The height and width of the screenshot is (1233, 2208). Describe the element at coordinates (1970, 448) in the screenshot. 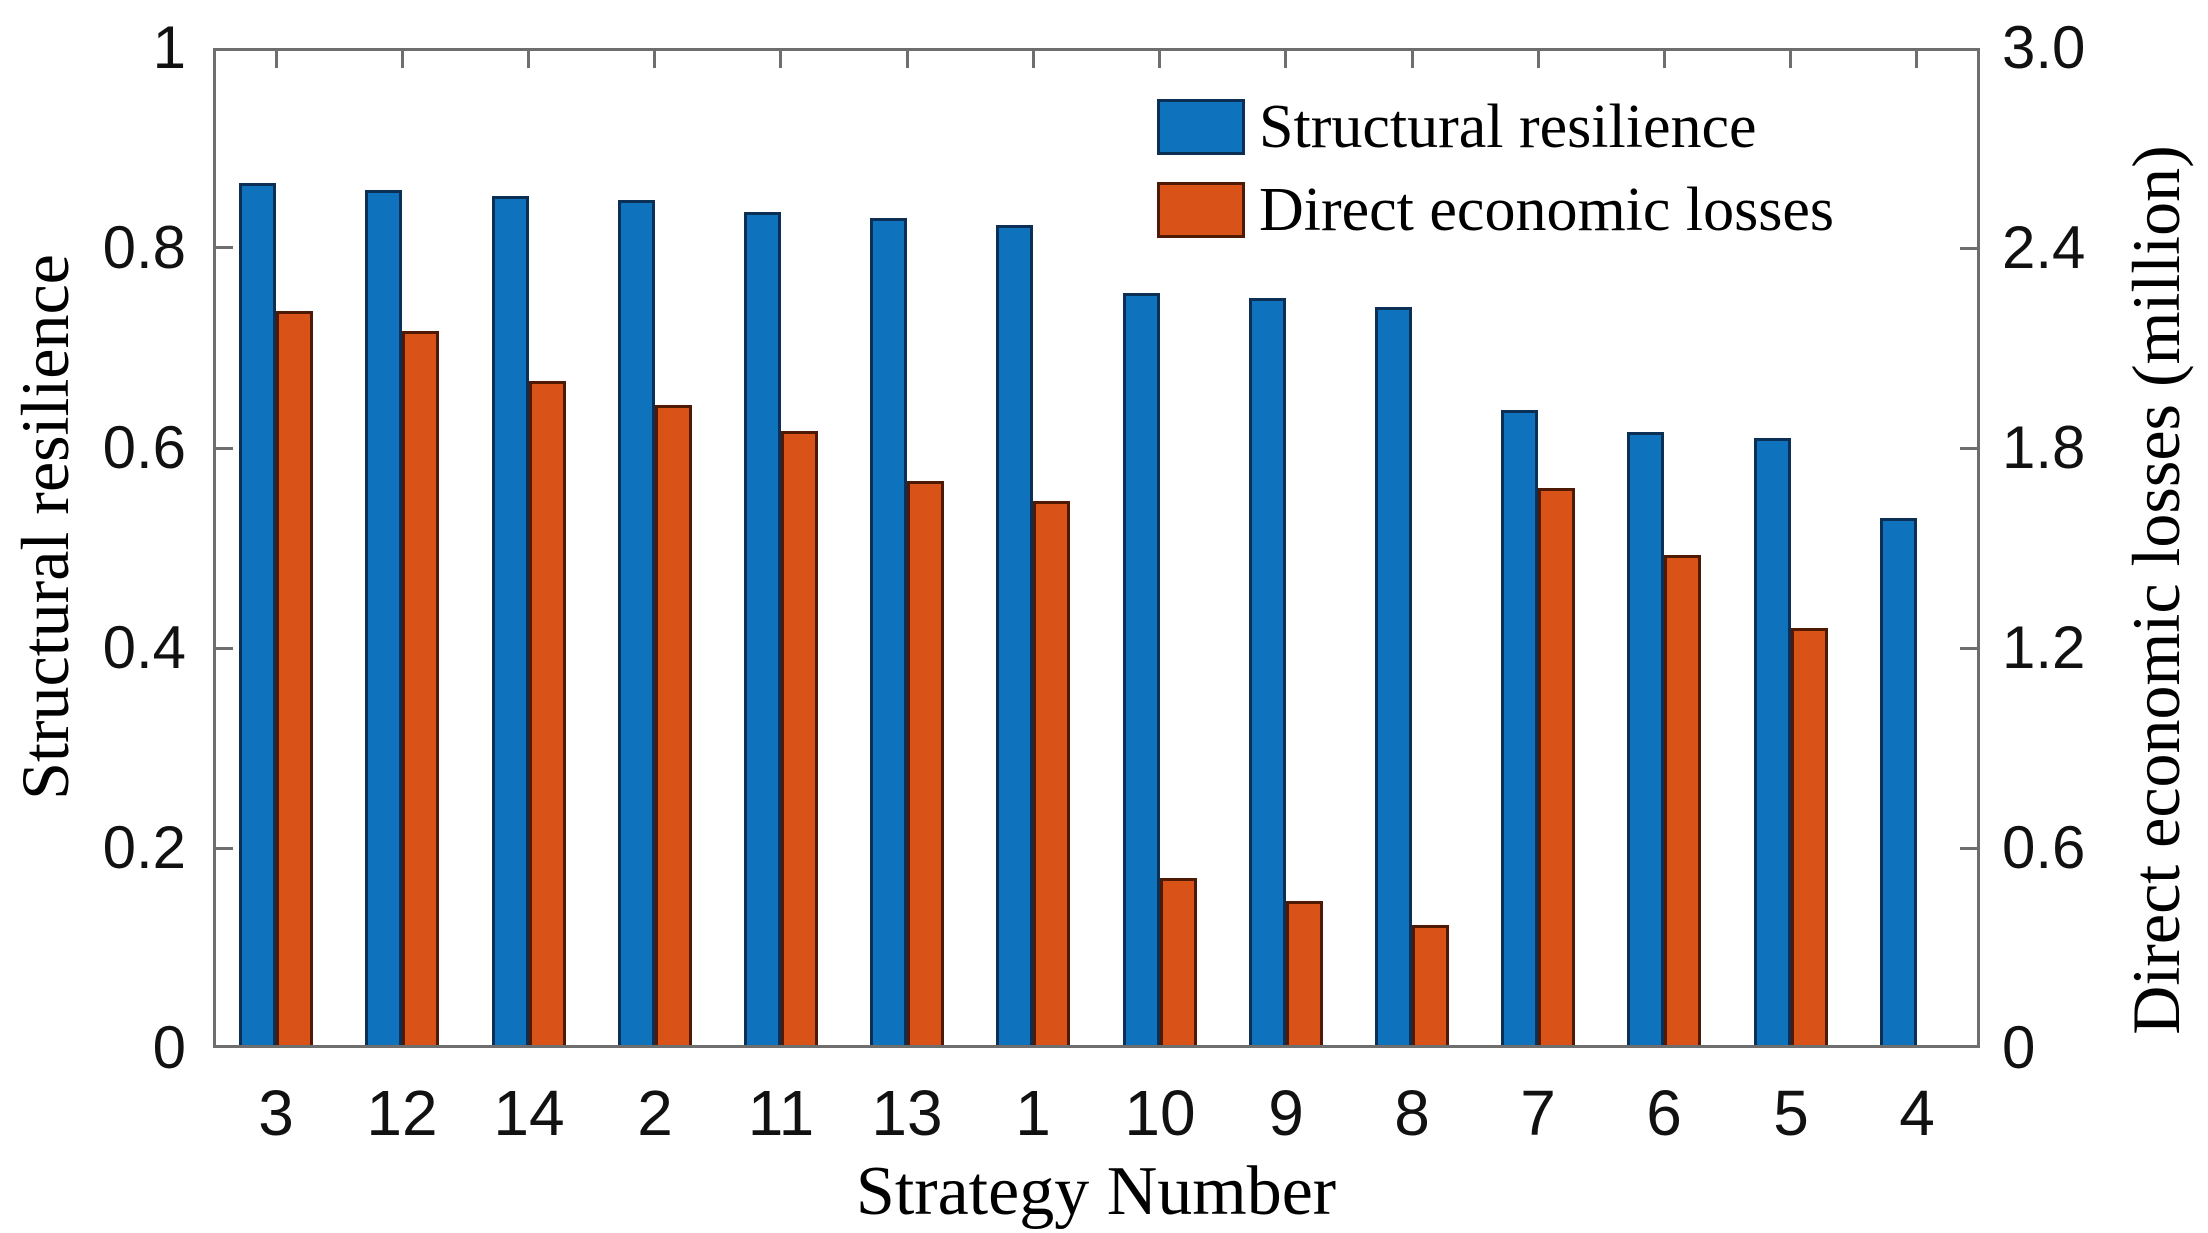

I see `right-tick-1.8` at that location.